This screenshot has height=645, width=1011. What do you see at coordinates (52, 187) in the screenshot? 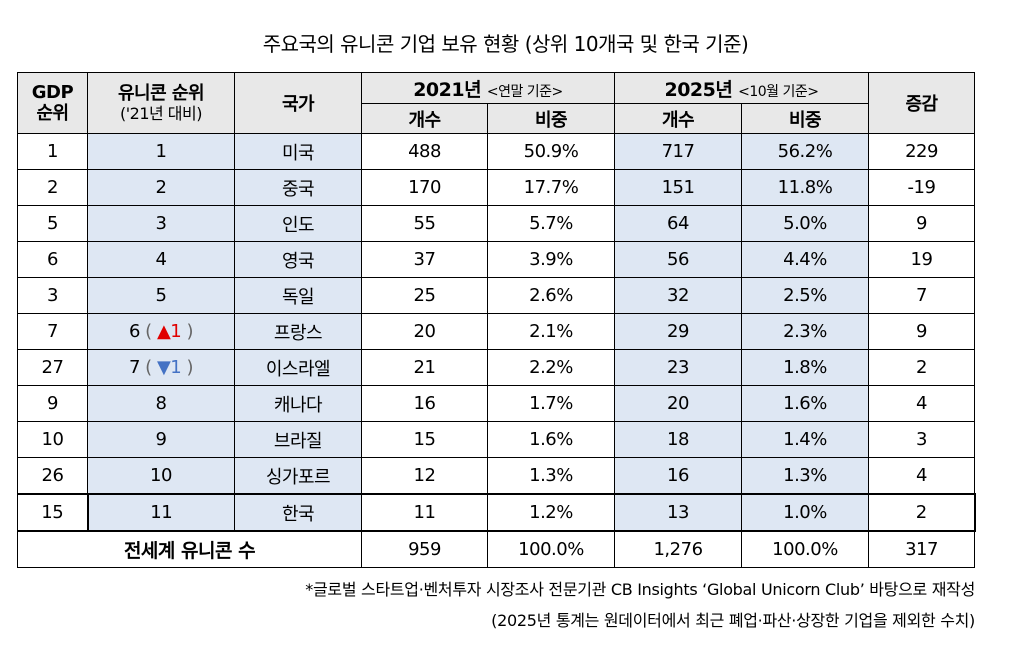
I see `gdp-rank-cell: 2` at bounding box center [52, 187].